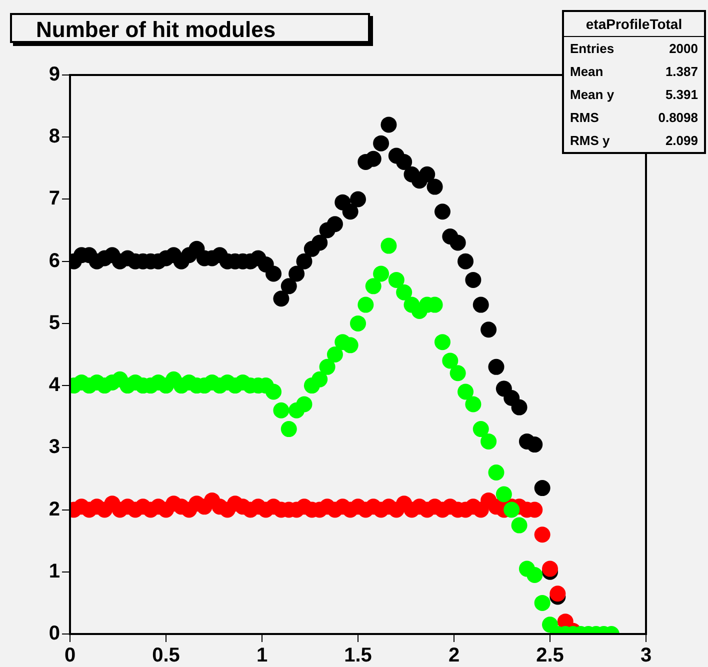  Describe the element at coordinates (262, 655) in the screenshot. I see `x-tick-label: 1` at that location.